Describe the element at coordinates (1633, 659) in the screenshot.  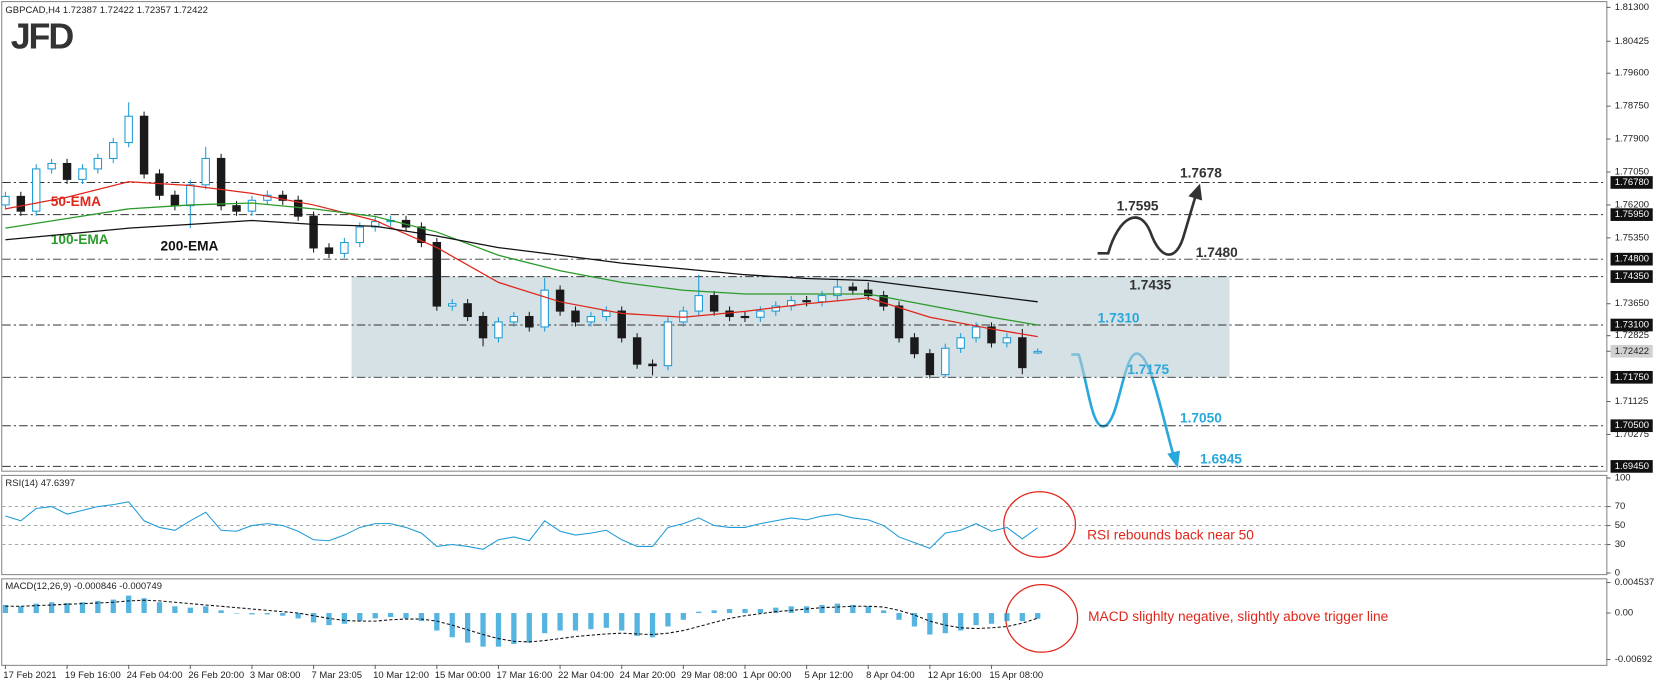
I see `y-tick-label: -0.00692` at that location.